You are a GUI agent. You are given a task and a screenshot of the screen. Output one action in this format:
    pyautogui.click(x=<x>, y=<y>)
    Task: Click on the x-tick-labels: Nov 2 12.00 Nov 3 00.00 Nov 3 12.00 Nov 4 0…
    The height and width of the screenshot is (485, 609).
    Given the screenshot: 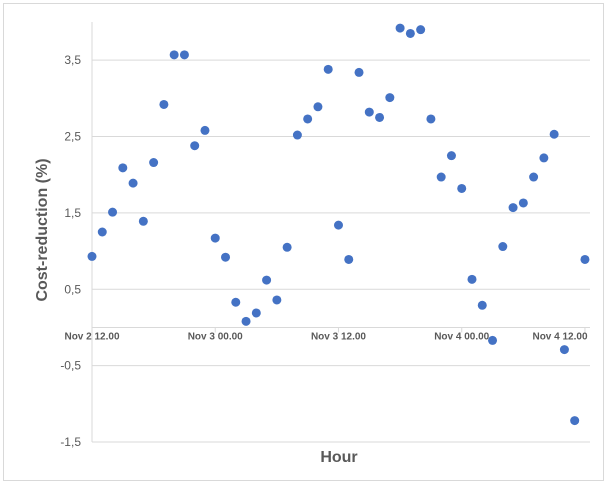 What is the action you would take?
    pyautogui.click(x=325, y=336)
    